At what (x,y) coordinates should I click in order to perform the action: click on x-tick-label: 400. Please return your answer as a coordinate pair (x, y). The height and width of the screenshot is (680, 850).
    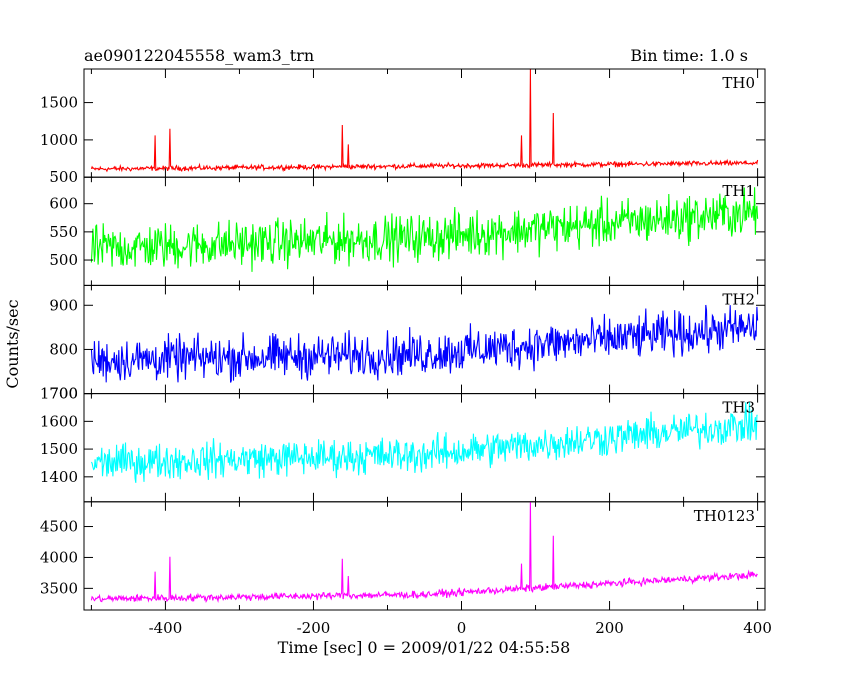
    Looking at the image, I should click on (757, 628).